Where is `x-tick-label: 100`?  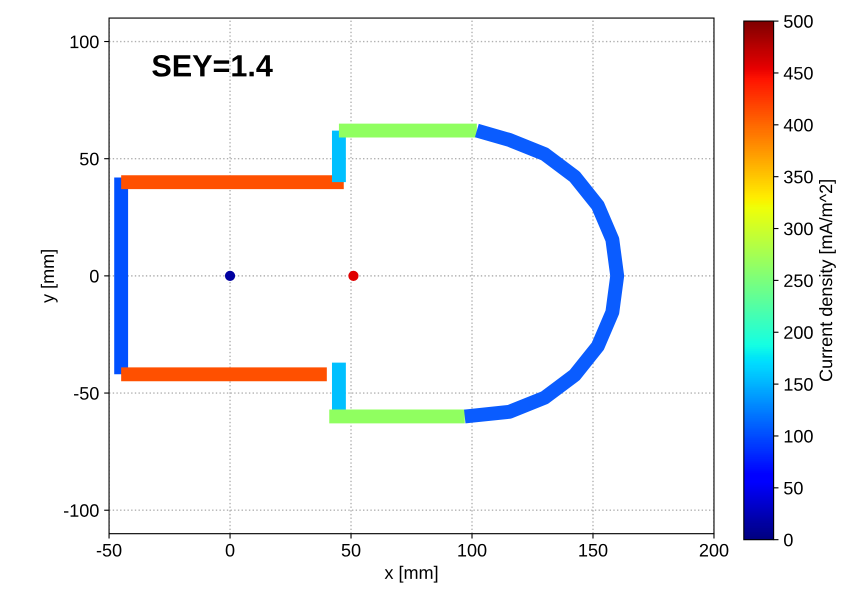
x-tick-label: 100 is located at coordinates (472, 550).